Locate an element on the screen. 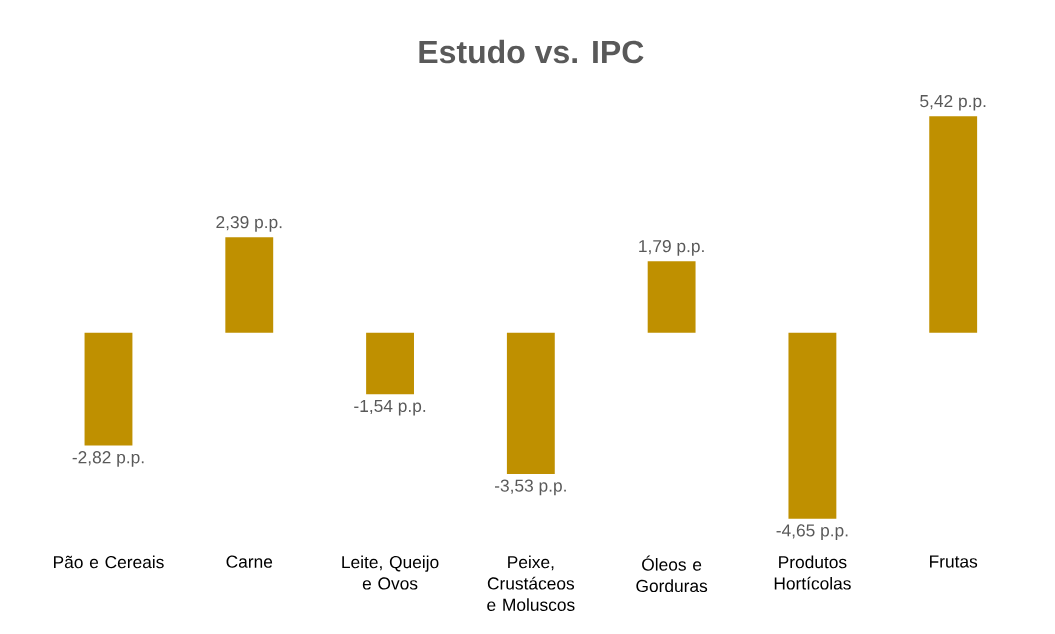 The image size is (1055, 634). data-label: -1,54 p.p. is located at coordinates (390, 408).